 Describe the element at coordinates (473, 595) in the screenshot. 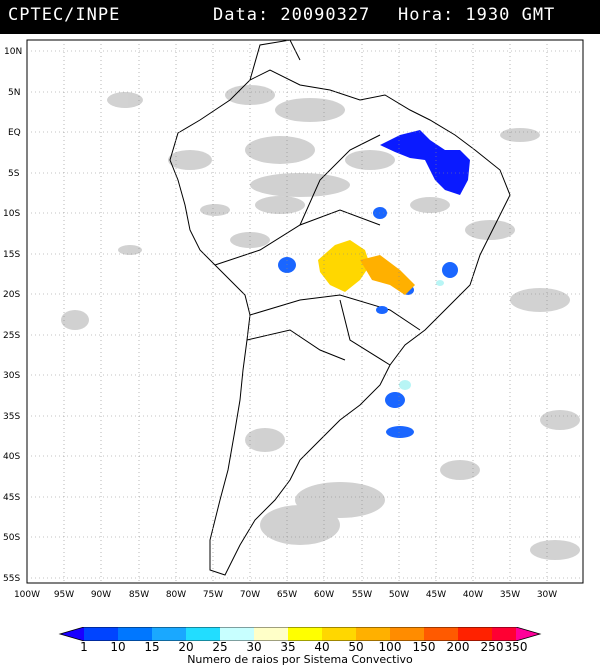

I see `lon-label: 40W` at that location.